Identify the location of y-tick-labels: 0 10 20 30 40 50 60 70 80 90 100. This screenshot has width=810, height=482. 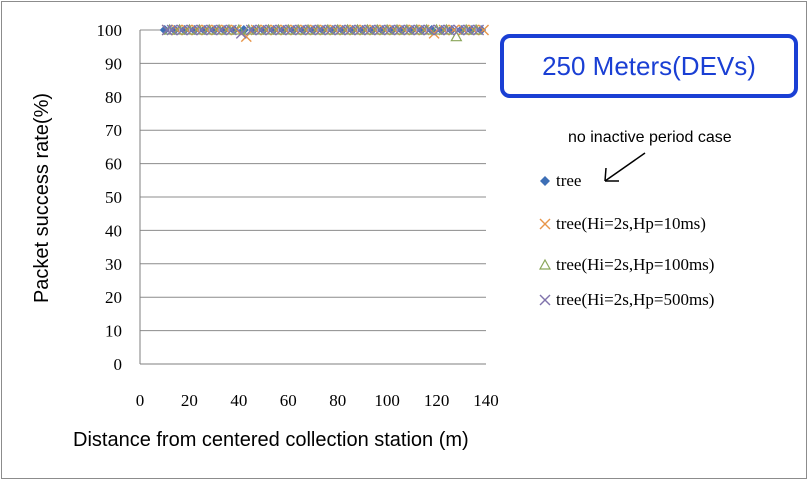
(110, 197).